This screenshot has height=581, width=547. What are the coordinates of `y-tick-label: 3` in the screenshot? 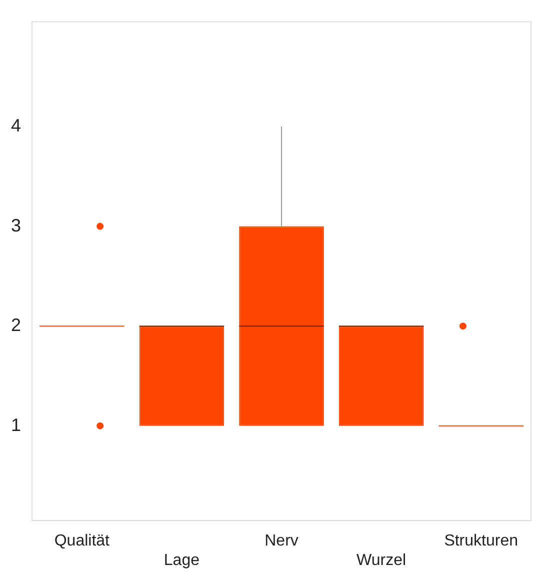 It's located at (16, 225).